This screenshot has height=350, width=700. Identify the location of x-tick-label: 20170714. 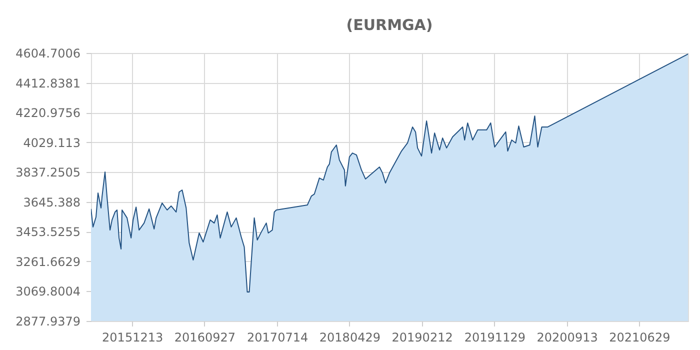
(277, 337).